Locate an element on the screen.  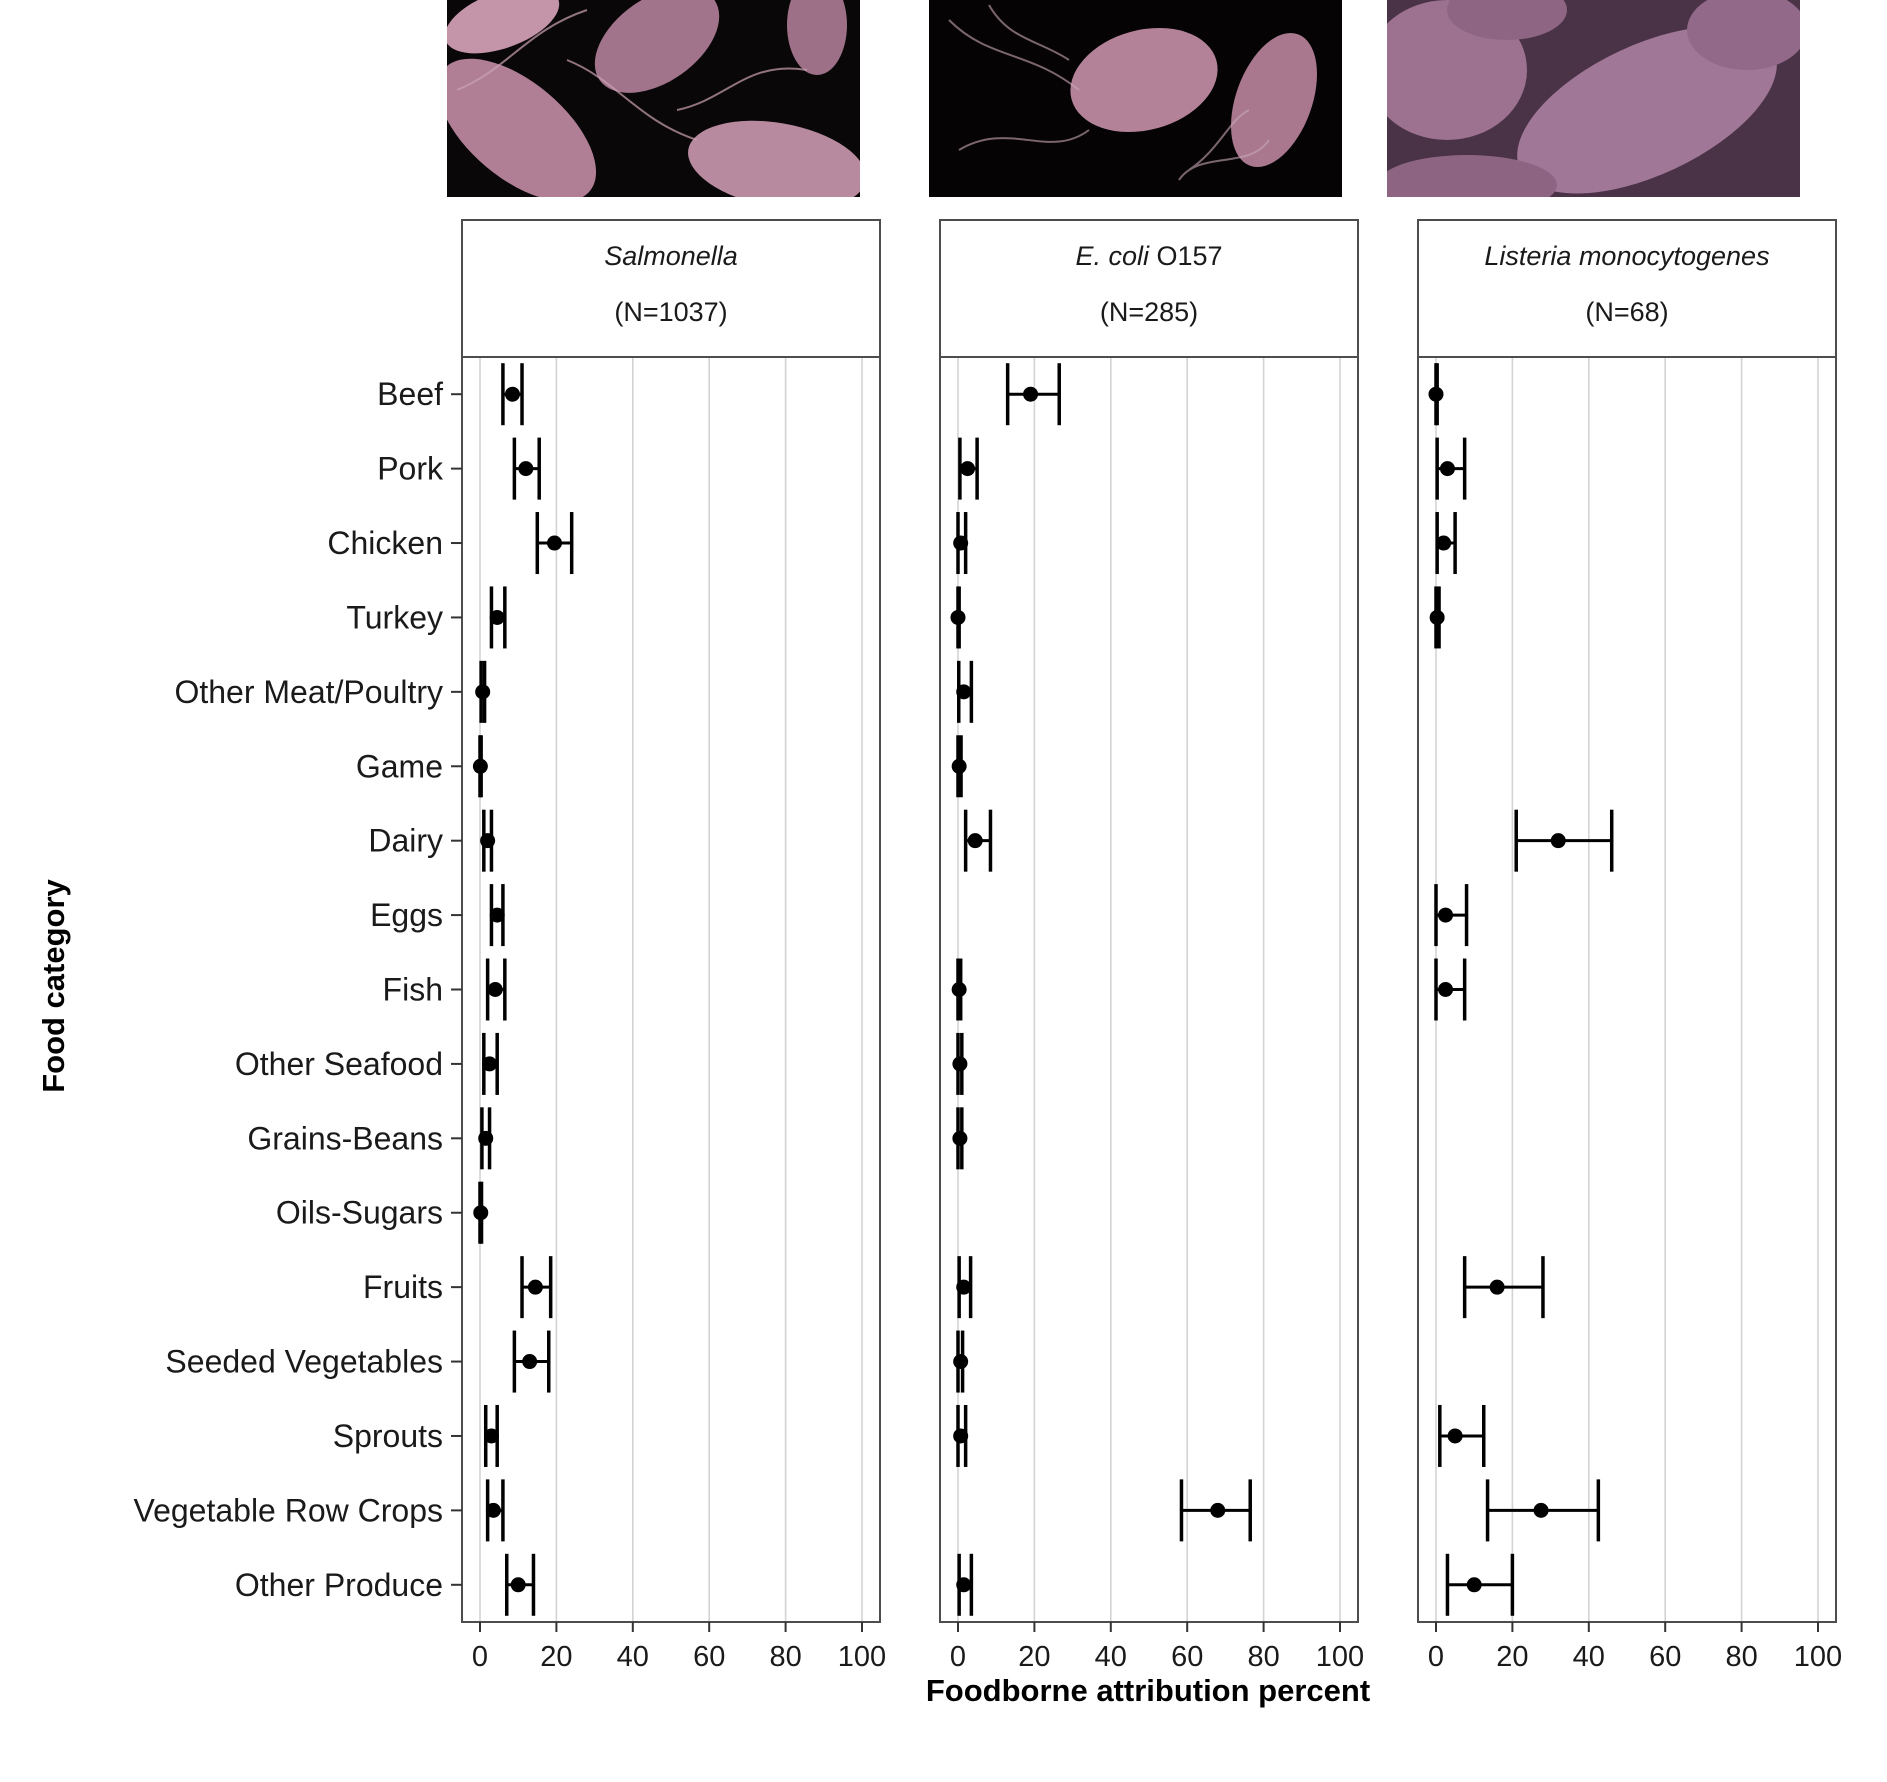
panel-title: Salmonella is located at coordinates (671, 256).